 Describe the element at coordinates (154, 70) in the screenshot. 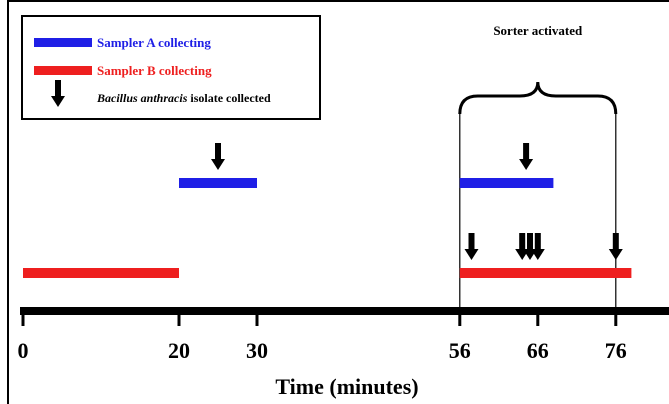

I see `legend-label-1: Sampler B collecting` at that location.